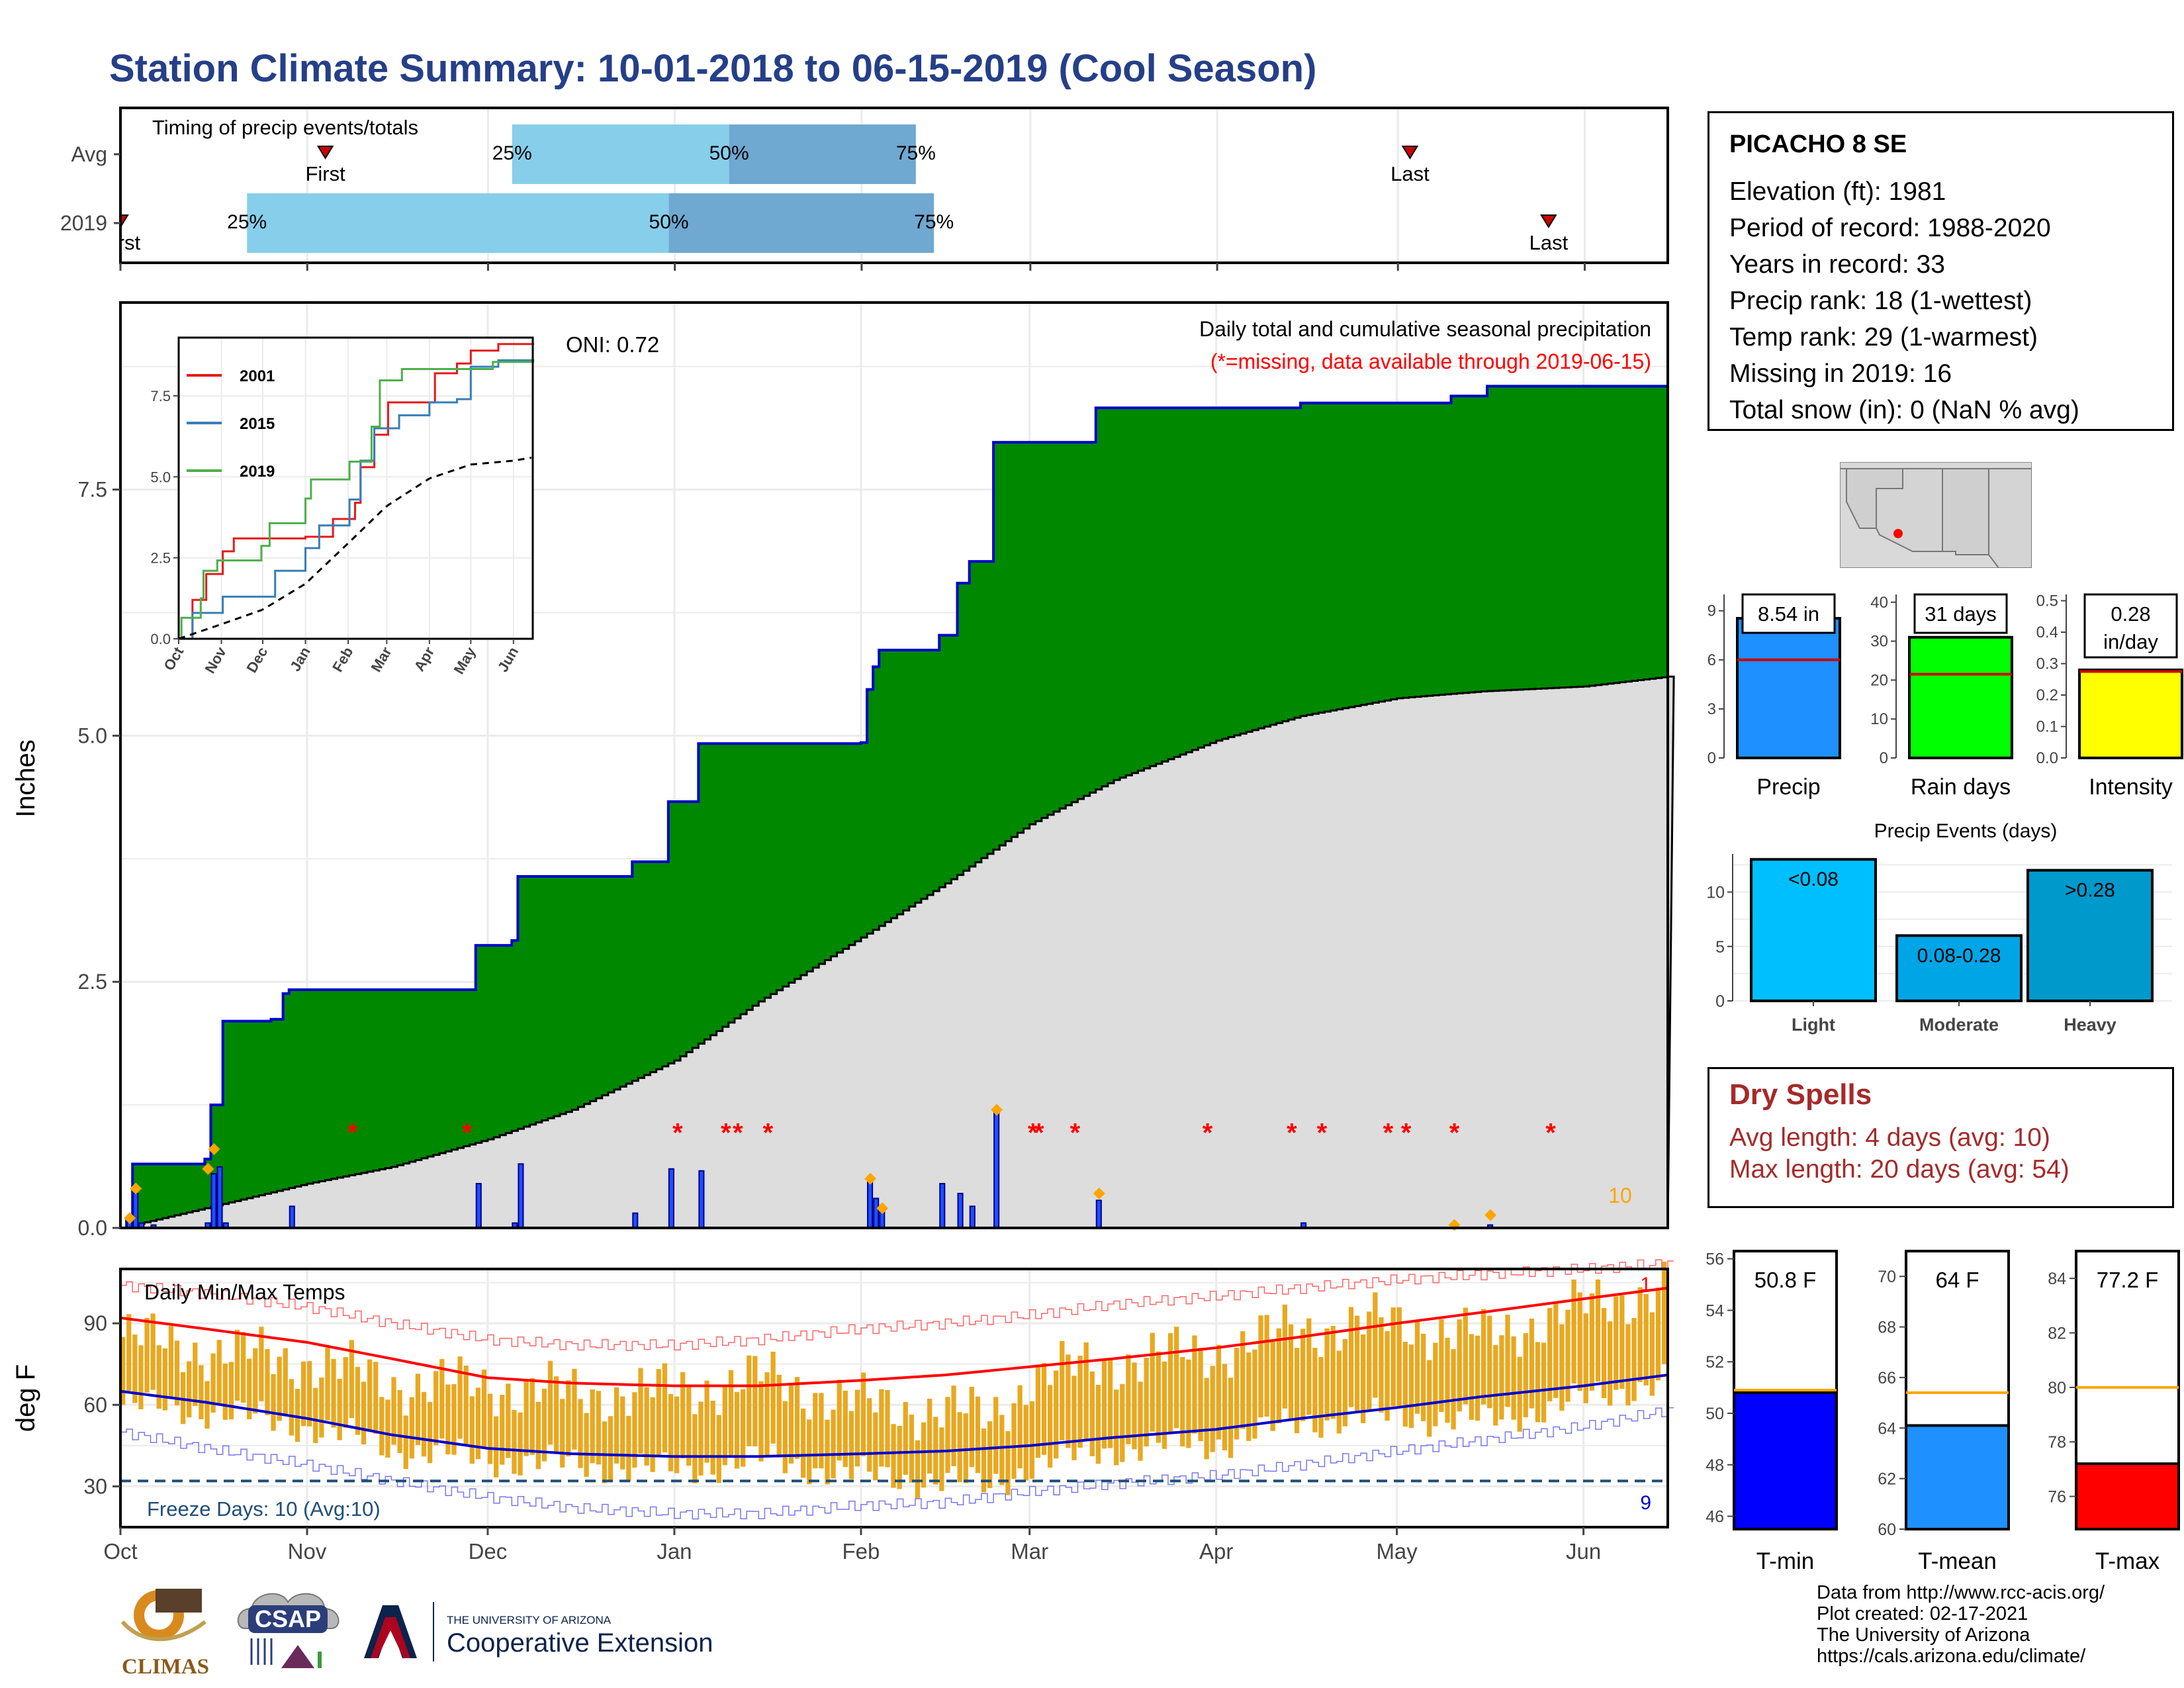 Image resolution: width=2184 pixels, height=1688 pixels. Describe the element at coordinates (1887, 1277) in the screenshot. I see `temp-summary-y-tick-label: 70` at that location.